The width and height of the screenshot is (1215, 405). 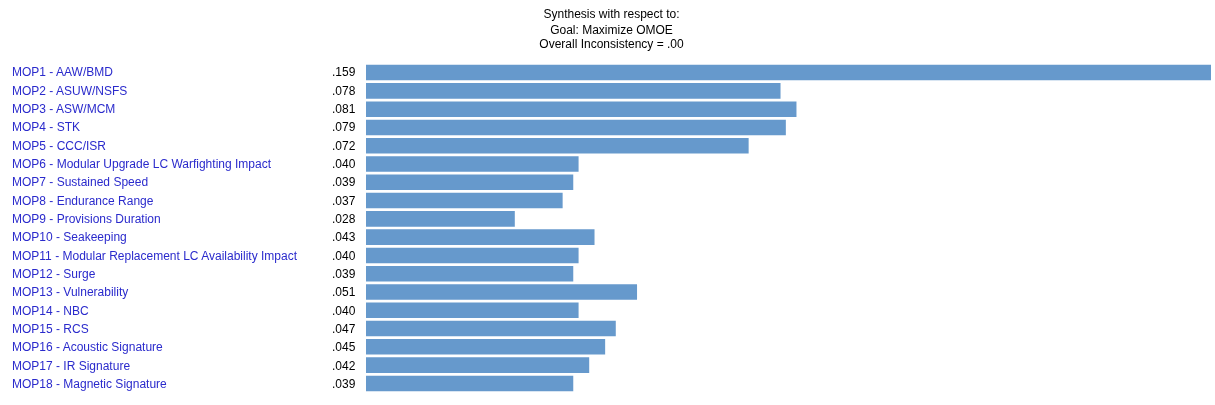 What do you see at coordinates (344, 237) in the screenshot?
I see `data-label: .043` at bounding box center [344, 237].